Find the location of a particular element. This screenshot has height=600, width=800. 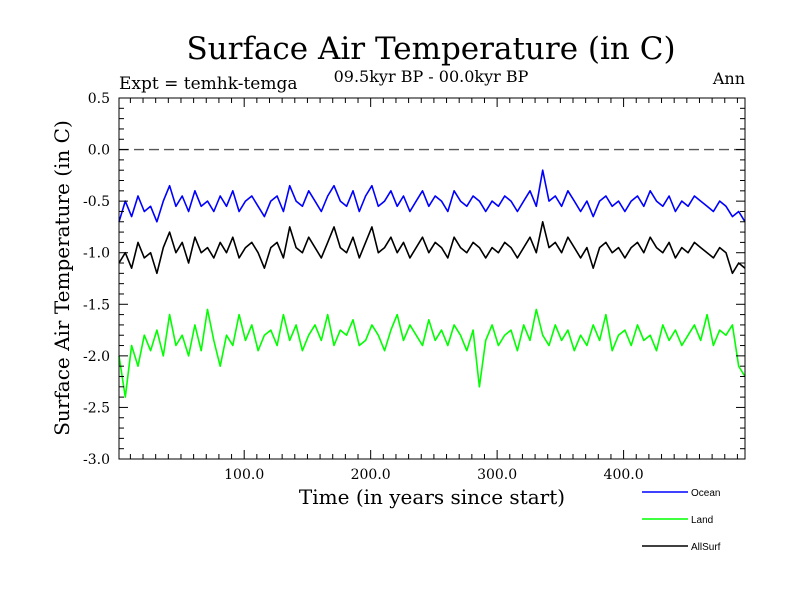

y-tick-label: -0.5 is located at coordinates (96, 202).